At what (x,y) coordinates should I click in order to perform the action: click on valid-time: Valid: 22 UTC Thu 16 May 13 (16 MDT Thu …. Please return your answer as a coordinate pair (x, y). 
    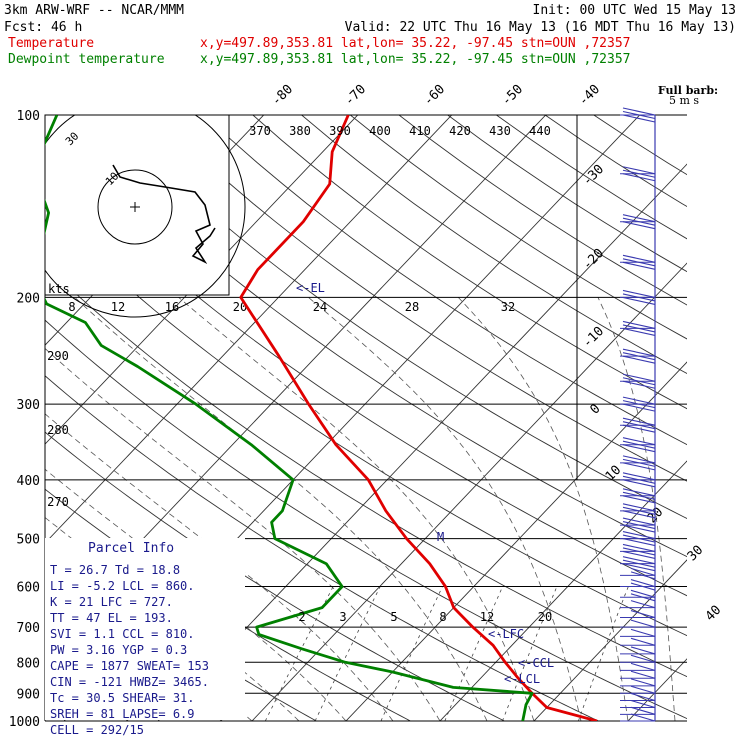
    Looking at the image, I should click on (540, 27).